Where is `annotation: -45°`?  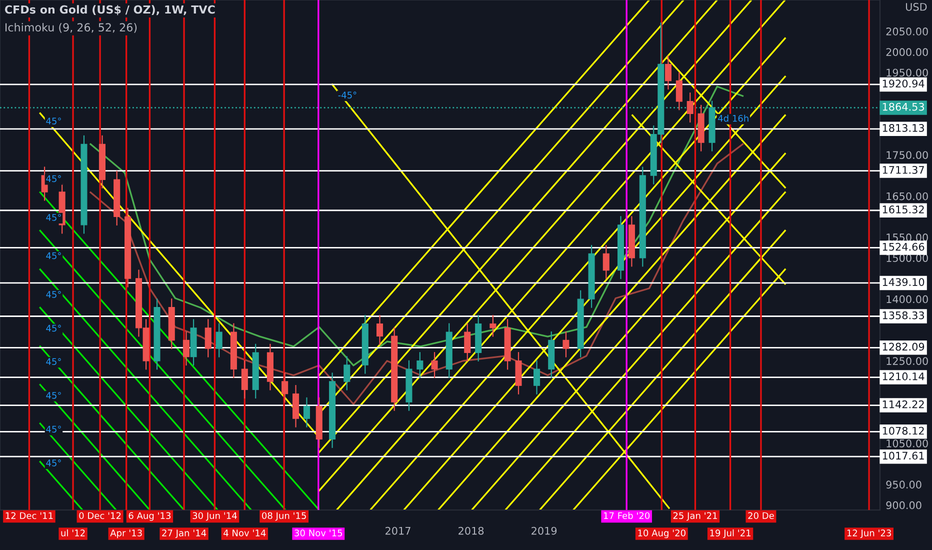
annotation: -45° is located at coordinates (347, 95).